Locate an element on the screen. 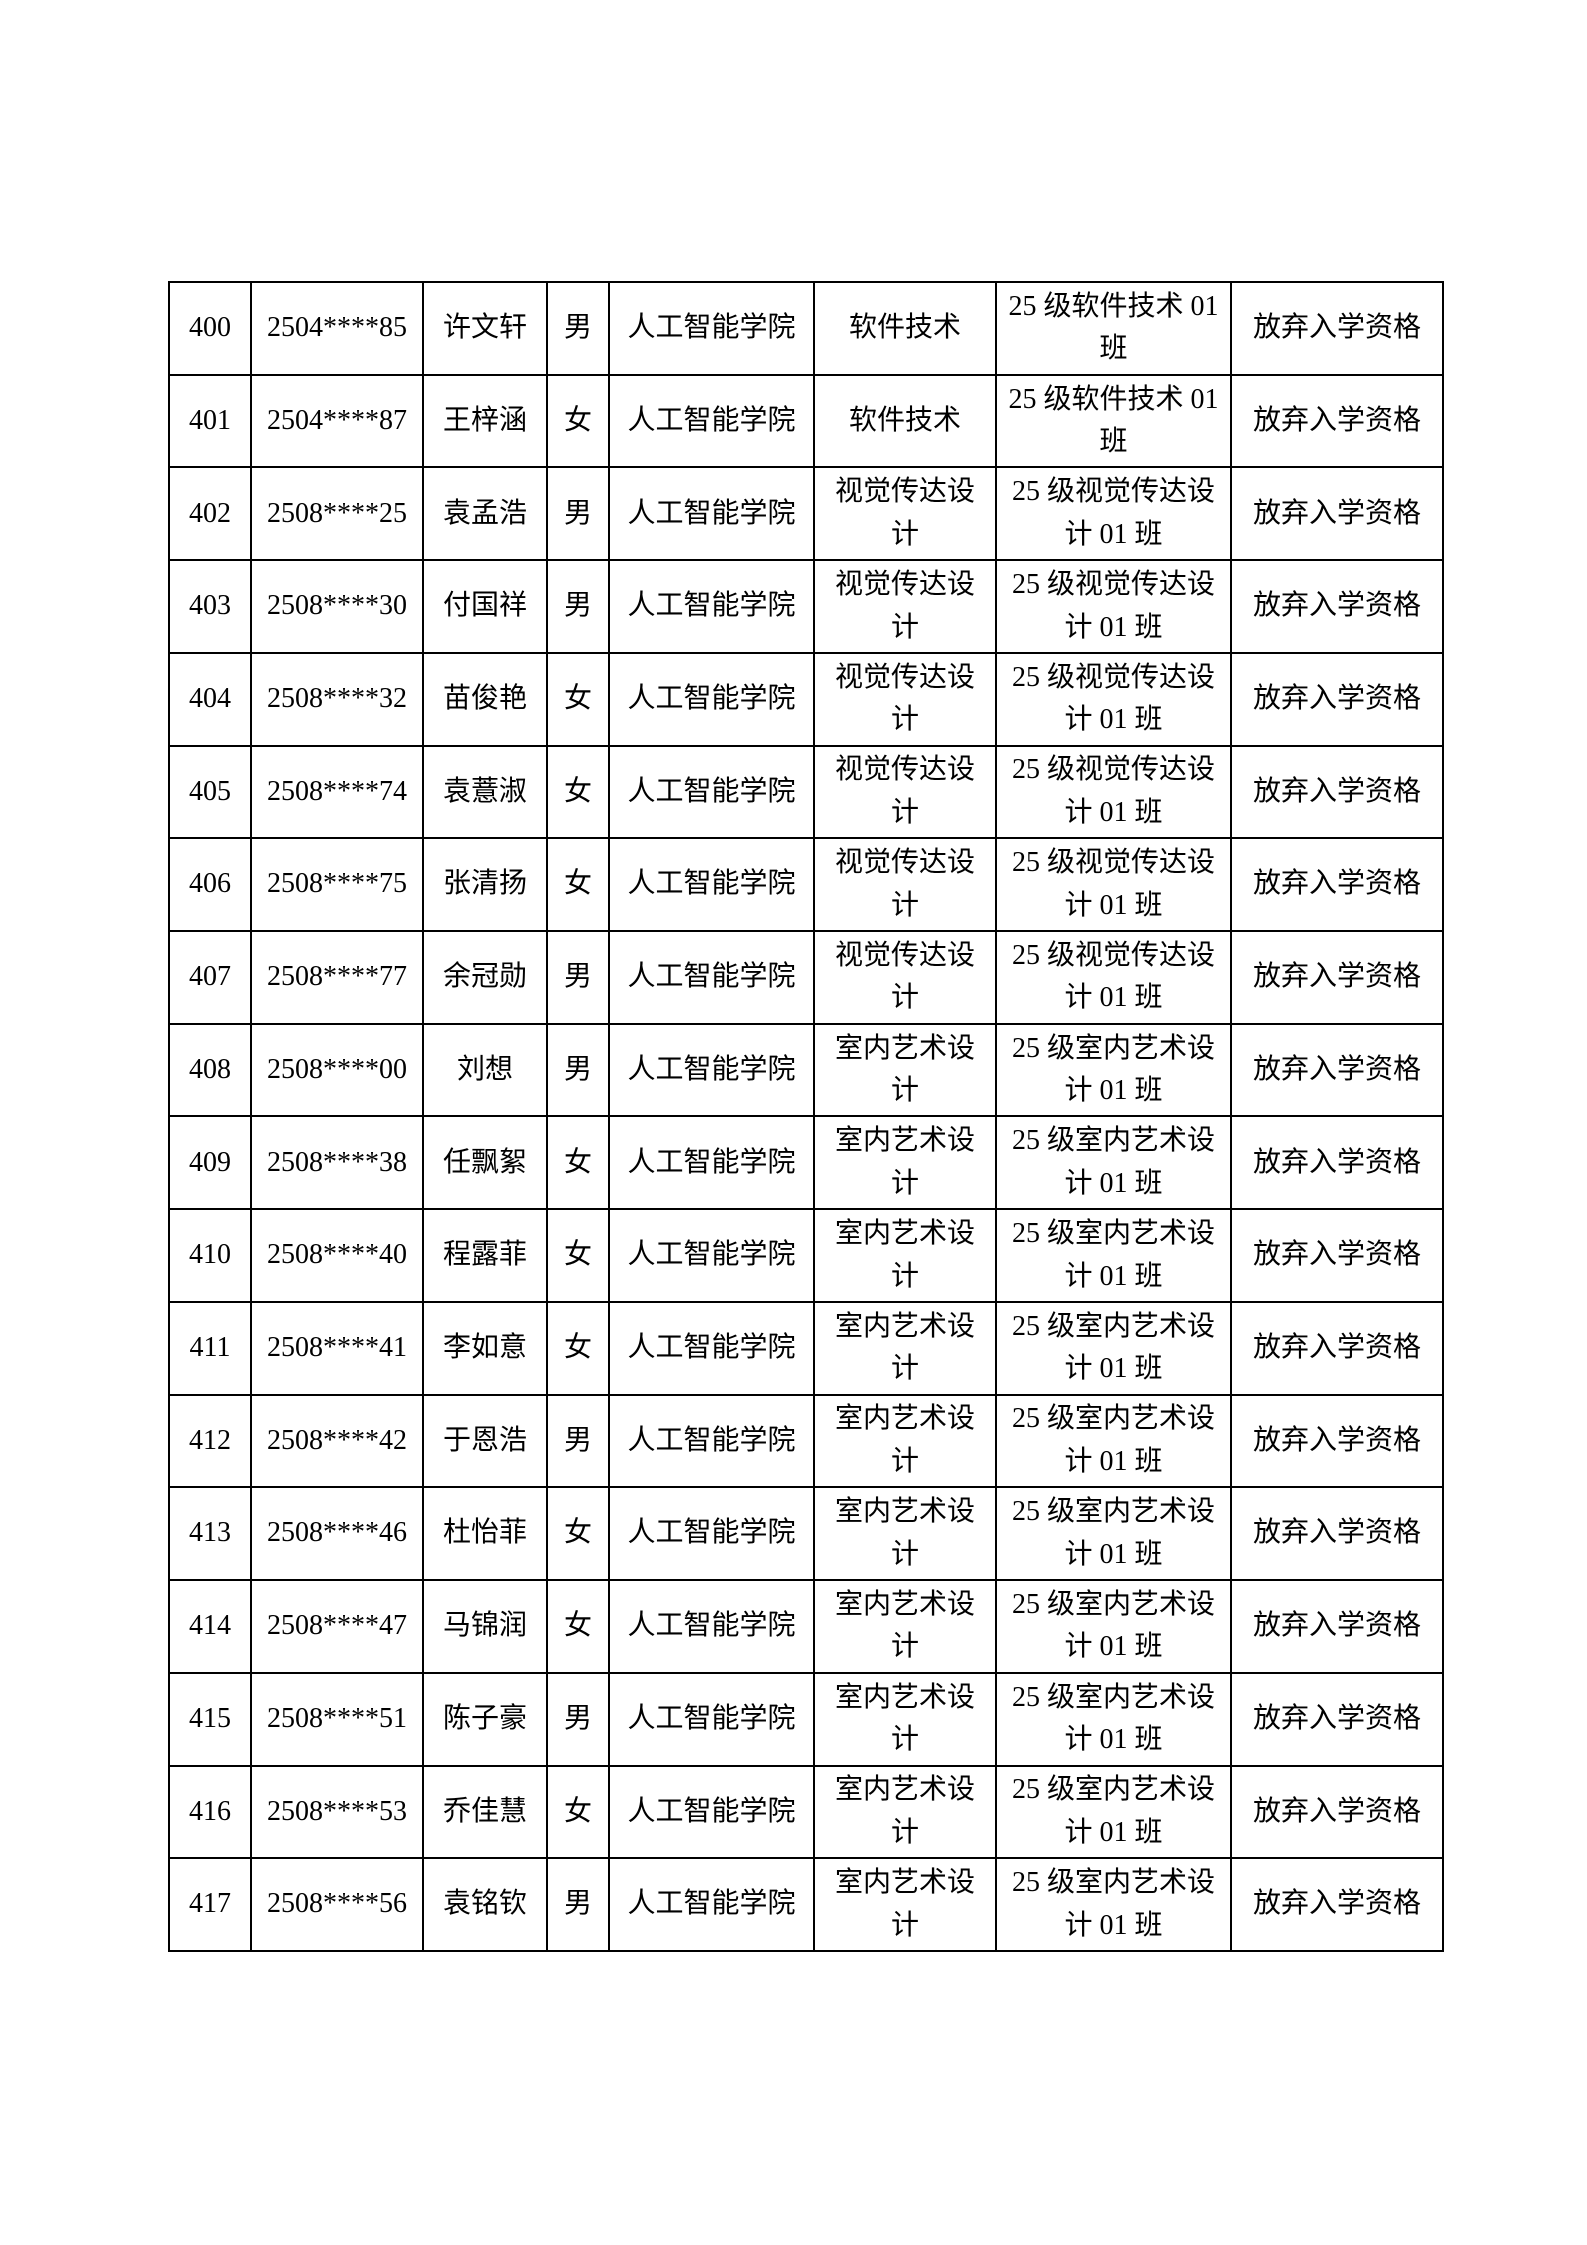 Image resolution: width=1587 pixels, height=2245 pixels. cell-row-number: 412 is located at coordinates (210, 1441).